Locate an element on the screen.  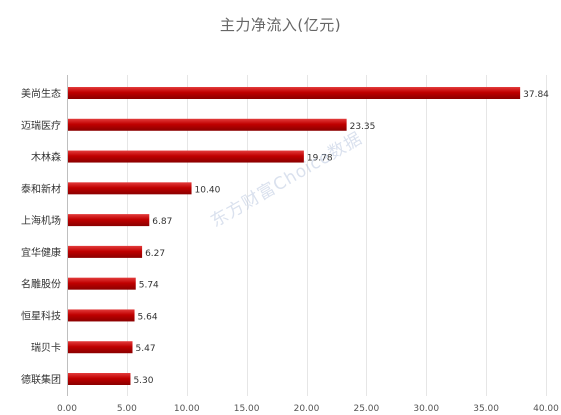
category-label: 宜华健康 is located at coordinates (41, 252).